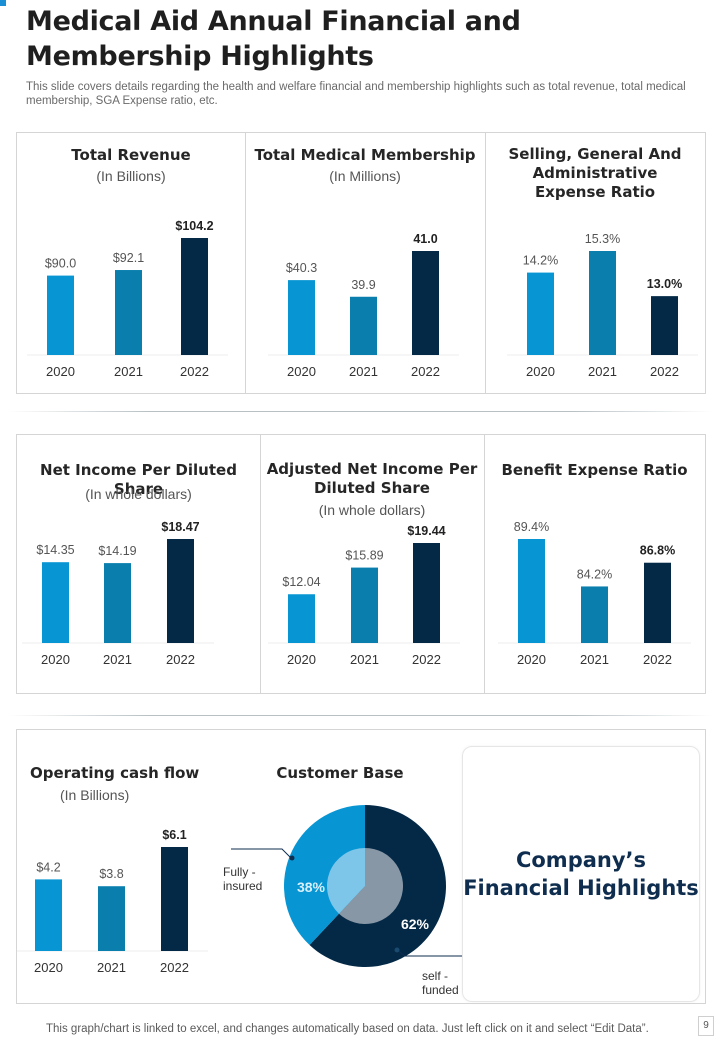 Image resolution: width=720 pixels, height=1040 pixels. What do you see at coordinates (365, 155) in the screenshot?
I see `chart-title: Total Medical Membership` at bounding box center [365, 155].